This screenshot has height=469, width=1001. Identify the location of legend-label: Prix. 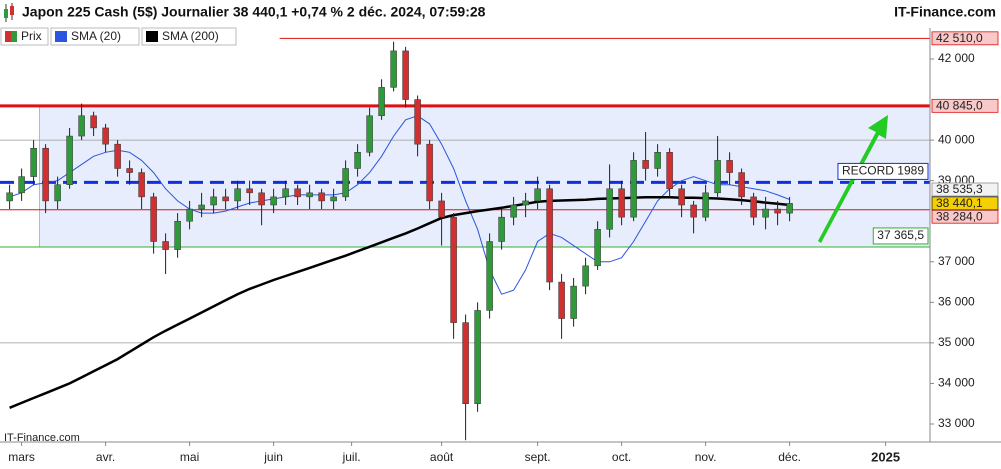
(31, 36).